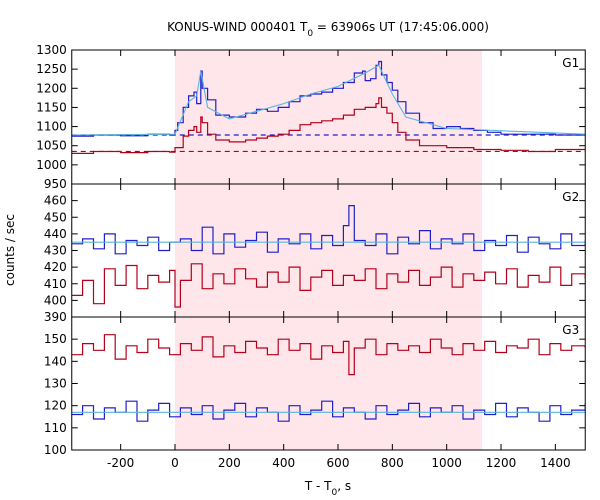  What do you see at coordinates (328, 125) in the screenshot?
I see `series-red-g1` at bounding box center [328, 125].